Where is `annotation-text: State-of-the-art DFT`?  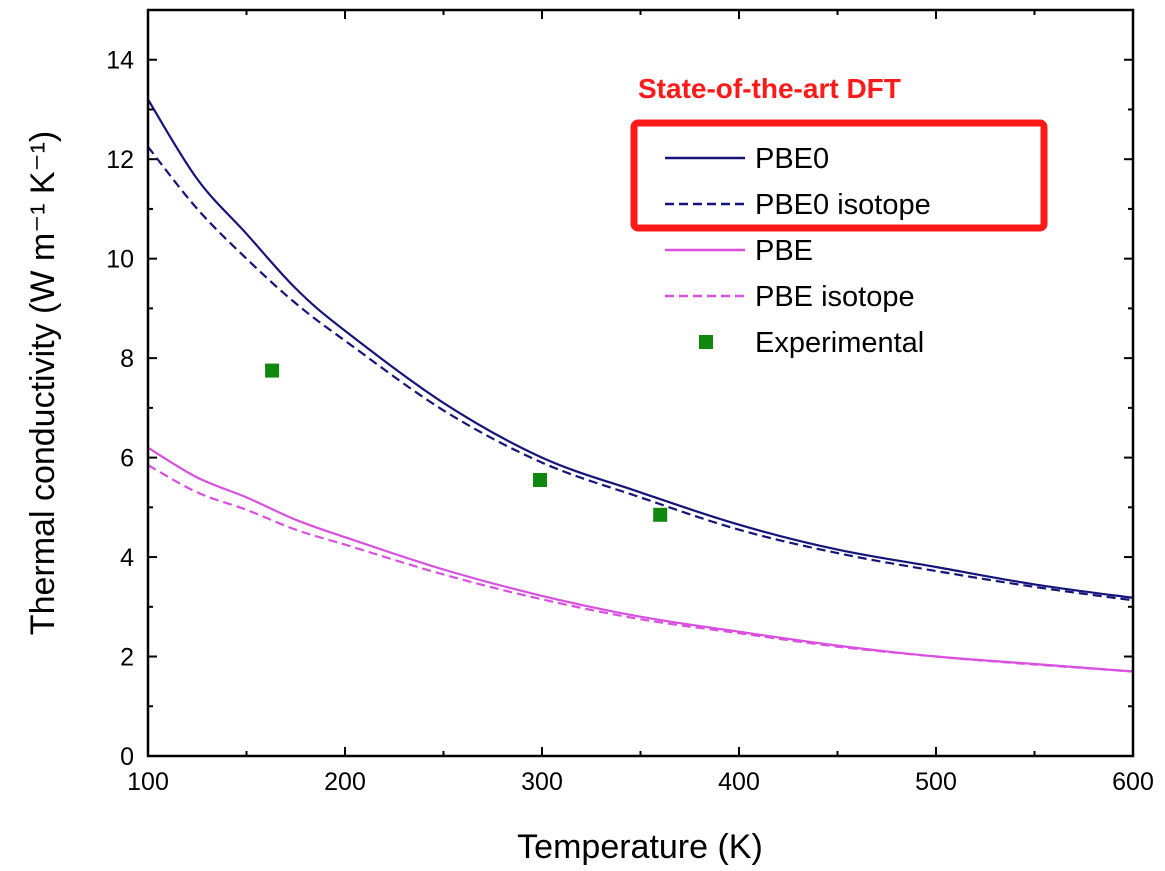
annotation-text: State-of-the-art DFT is located at coordinates (769, 88).